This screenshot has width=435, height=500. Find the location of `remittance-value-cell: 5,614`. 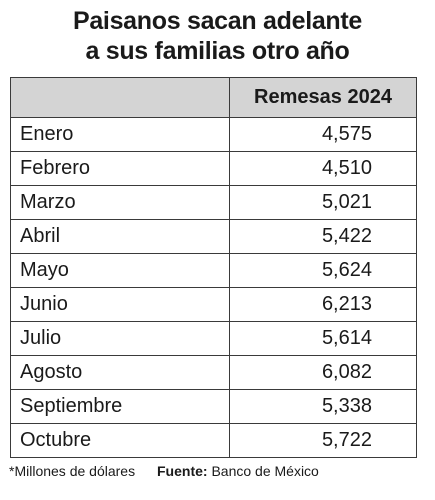

remittance-value-cell: 5,614 is located at coordinates (323, 338).